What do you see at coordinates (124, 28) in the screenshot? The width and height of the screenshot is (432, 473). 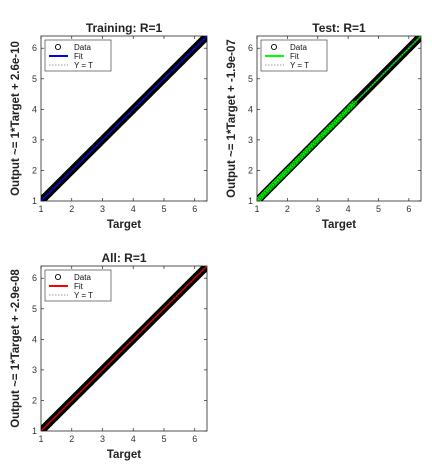 I see `panel-title: Training: R=1` at bounding box center [124, 28].